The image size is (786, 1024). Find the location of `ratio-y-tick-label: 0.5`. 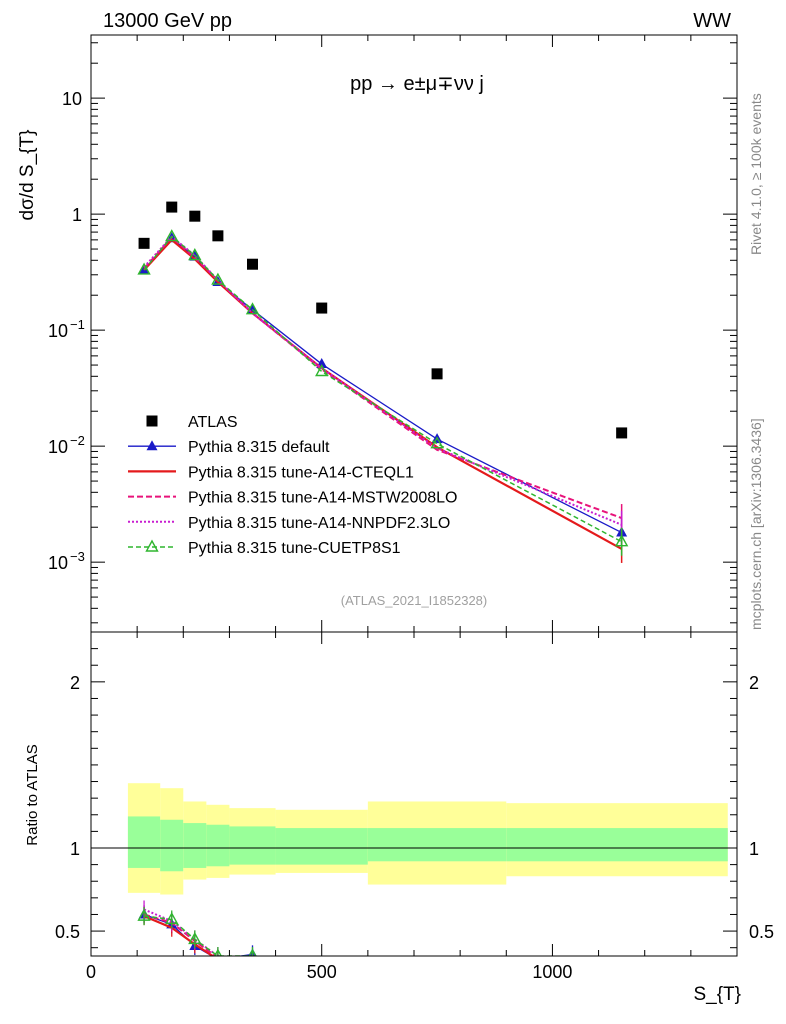

ratio-y-tick-label: 0.5 is located at coordinates (67, 932).